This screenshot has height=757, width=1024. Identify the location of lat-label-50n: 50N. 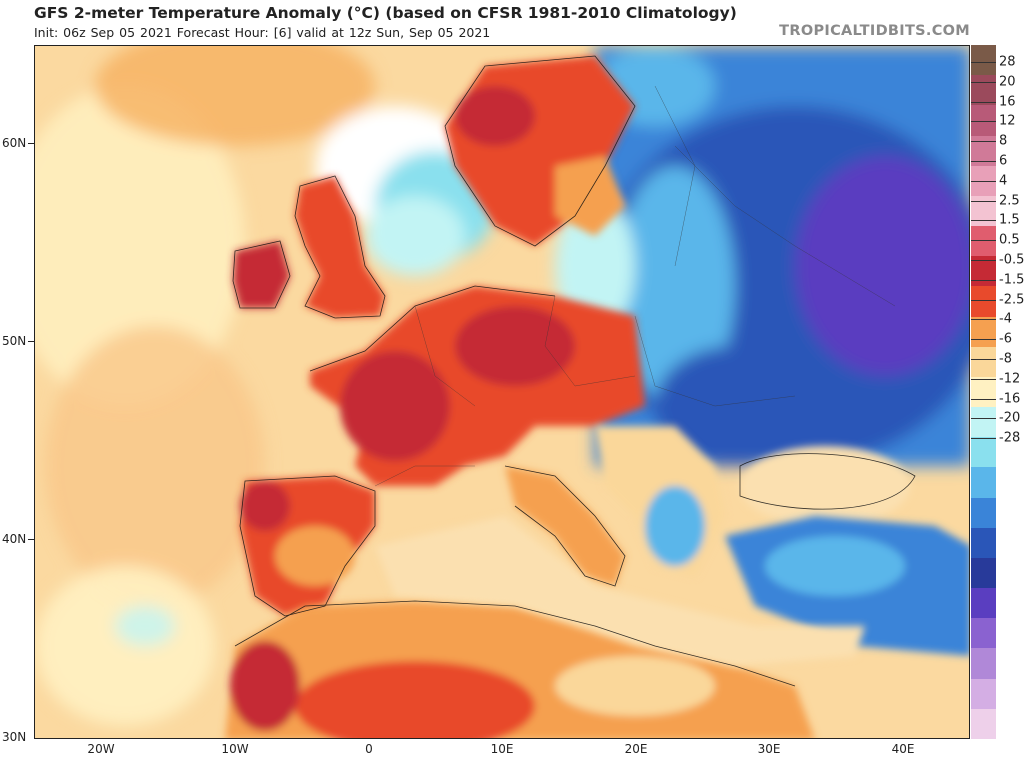
(14, 341).